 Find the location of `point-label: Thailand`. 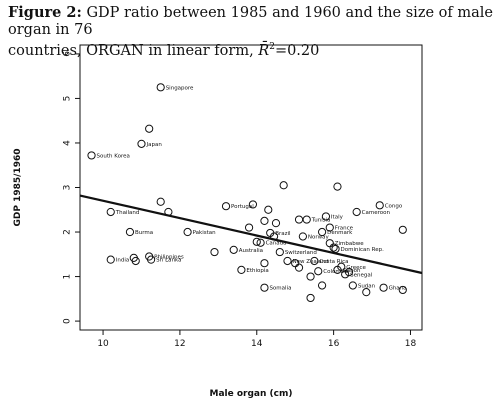

point-label: Thailand is located at coordinates (127, 213).